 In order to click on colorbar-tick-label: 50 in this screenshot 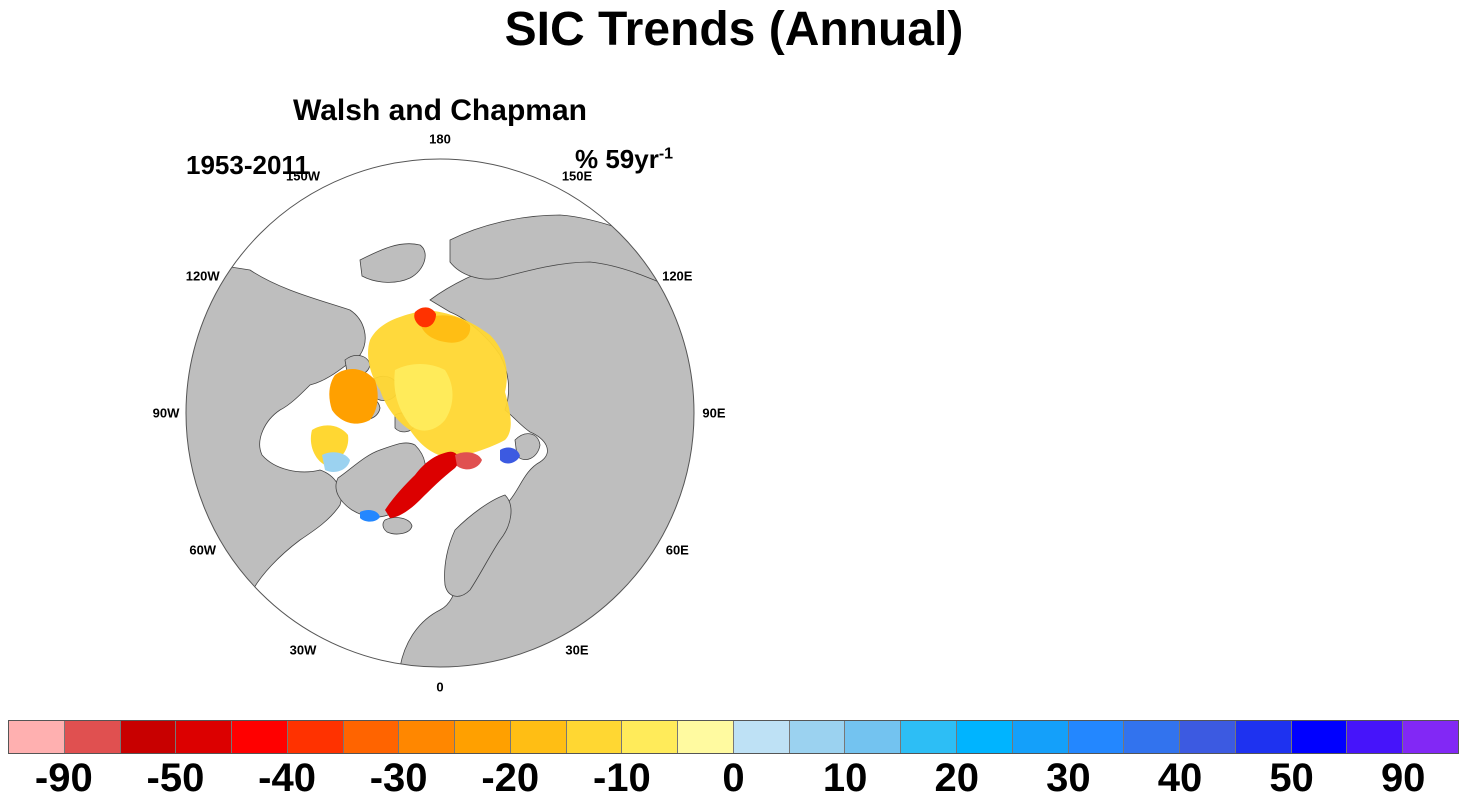, I will do `click(1291, 778)`.